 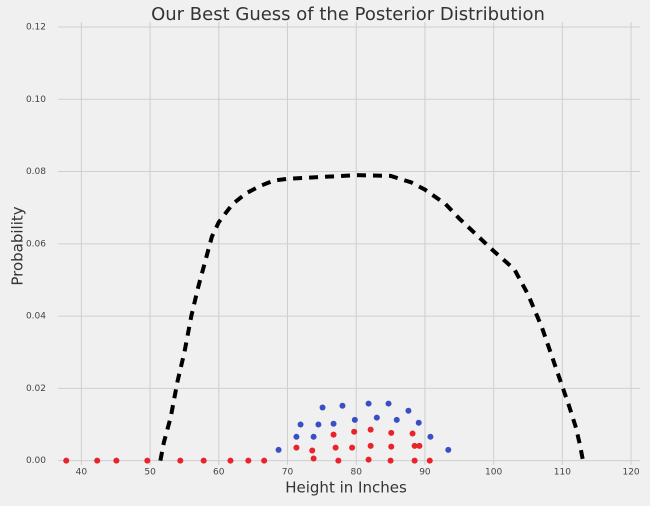 What do you see at coordinates (493, 473) in the screenshot?
I see `x-tick-label: 100` at bounding box center [493, 473].